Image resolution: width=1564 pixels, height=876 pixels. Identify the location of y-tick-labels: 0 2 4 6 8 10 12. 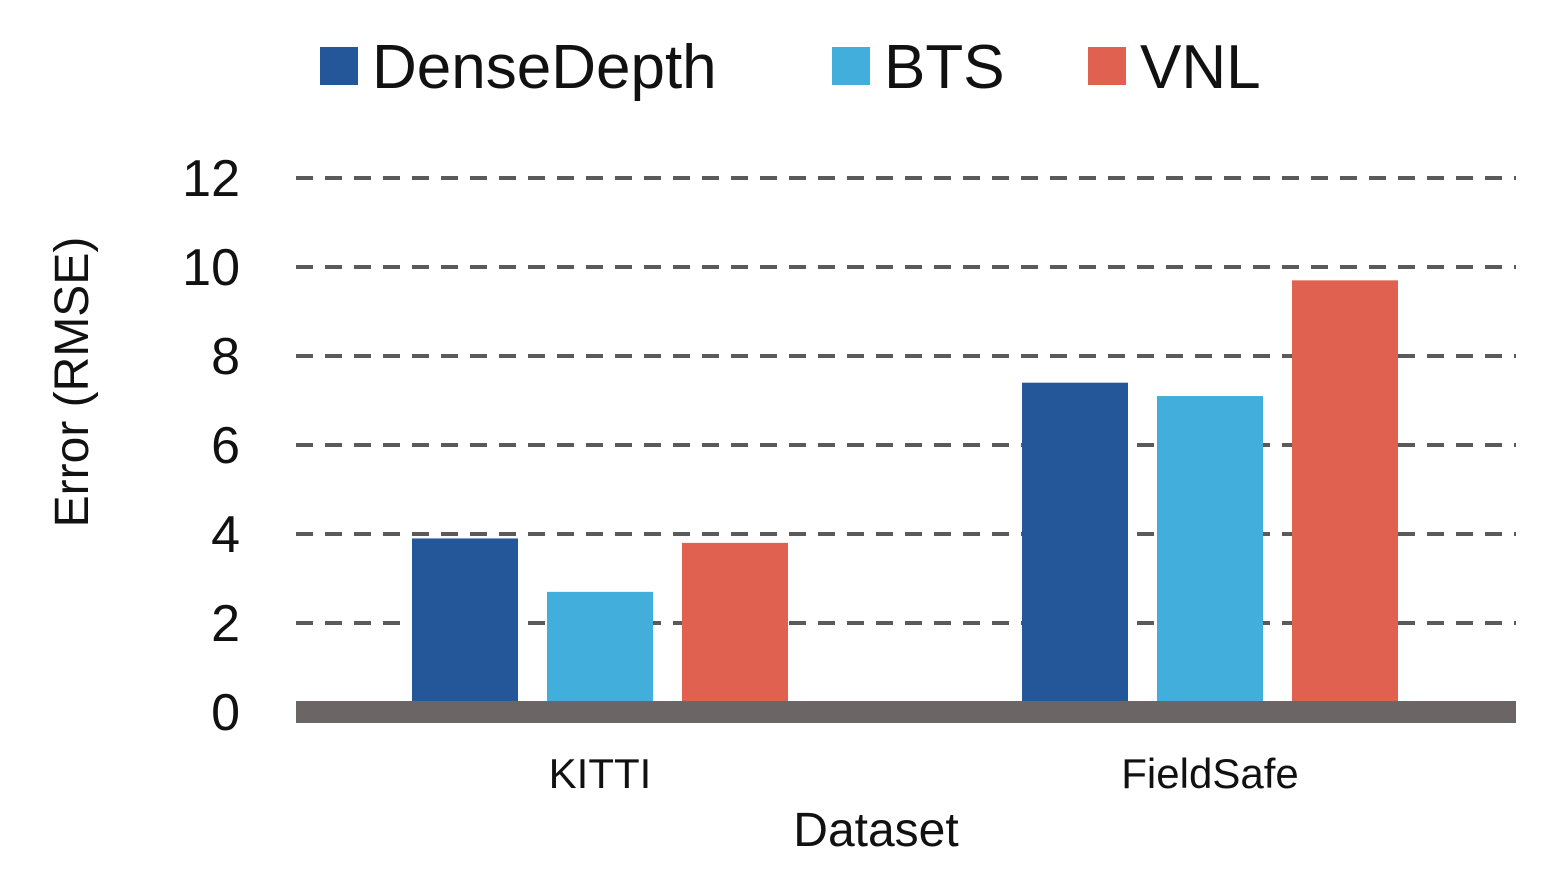
(211, 446).